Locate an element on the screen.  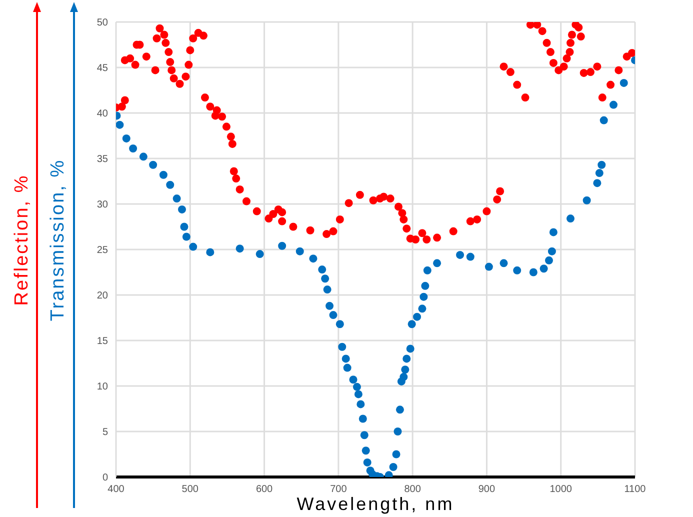
x-tick-label: 800 is located at coordinates (413, 490).